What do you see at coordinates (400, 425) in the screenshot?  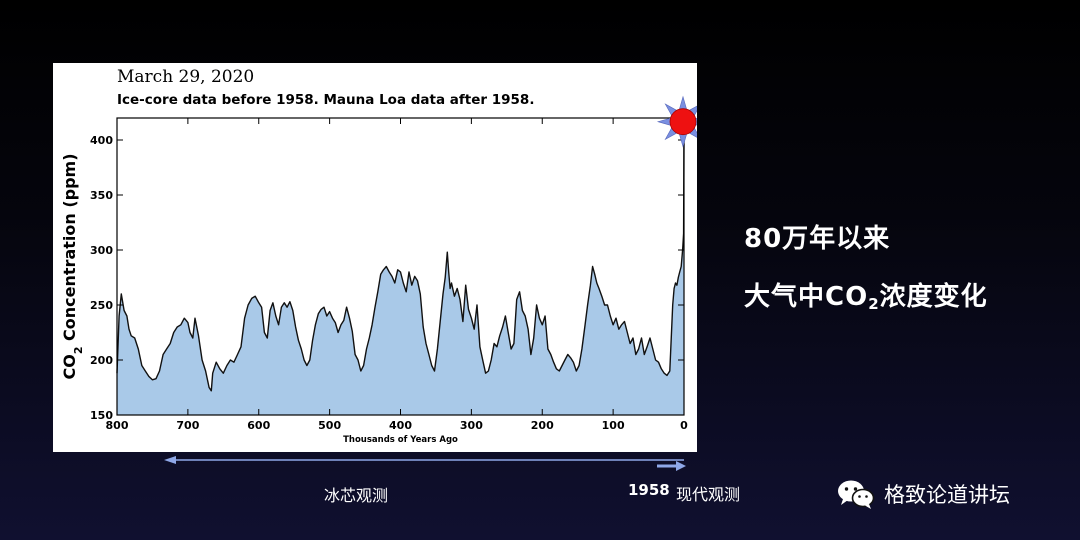 I see `x-tick-label: 400` at bounding box center [400, 425].